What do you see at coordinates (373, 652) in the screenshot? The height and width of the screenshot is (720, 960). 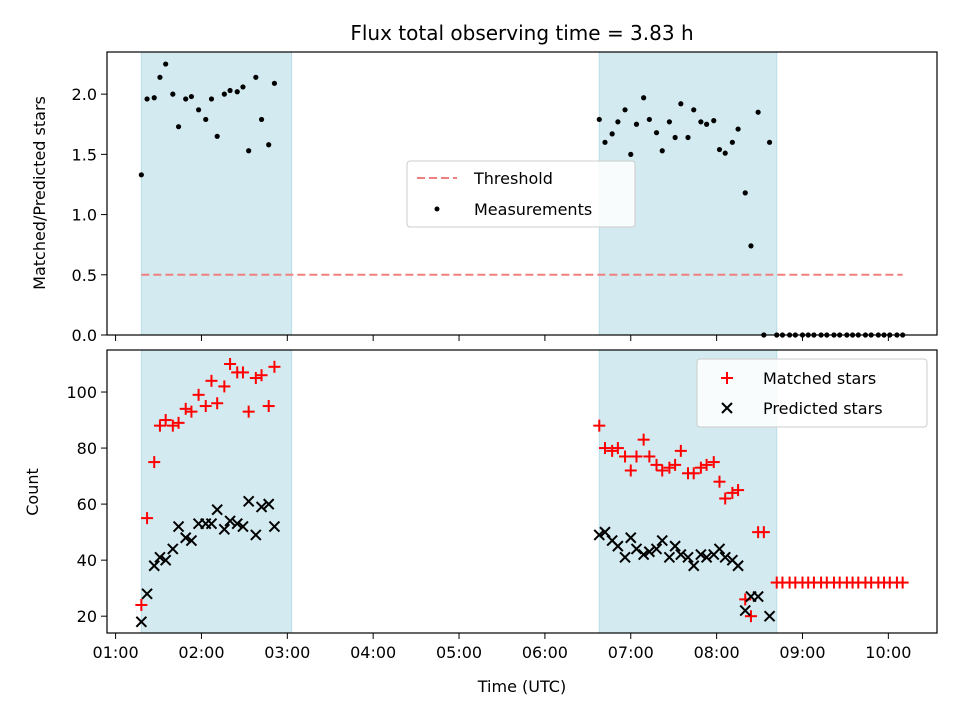 I see `x-tick-label: 04:00` at bounding box center [373, 652].